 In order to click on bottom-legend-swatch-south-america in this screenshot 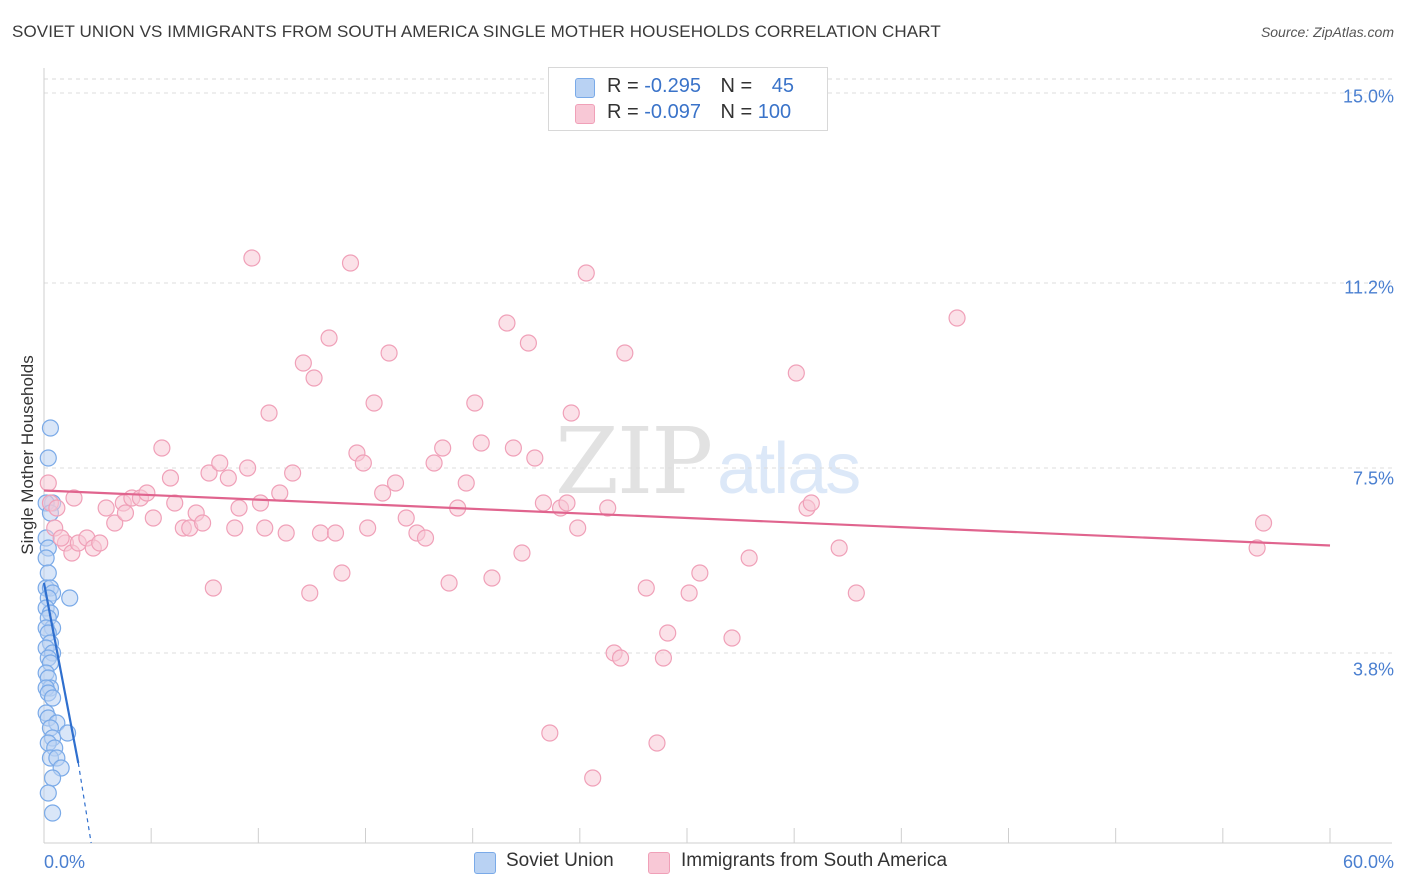, I will do `click(659, 863)`.